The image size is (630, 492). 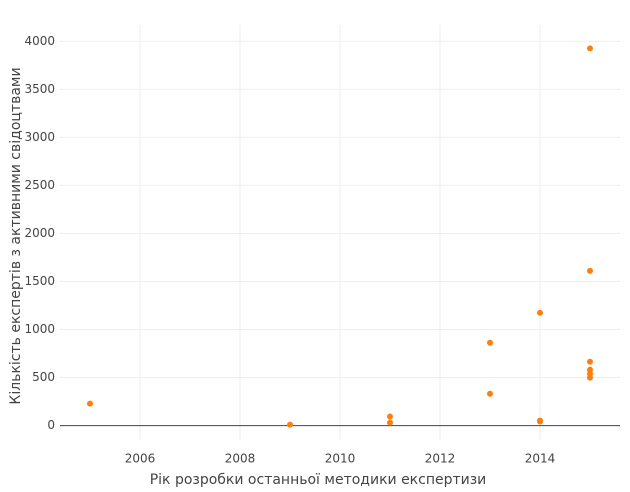 I want to click on x-tick-label: 2010, so click(x=340, y=459).